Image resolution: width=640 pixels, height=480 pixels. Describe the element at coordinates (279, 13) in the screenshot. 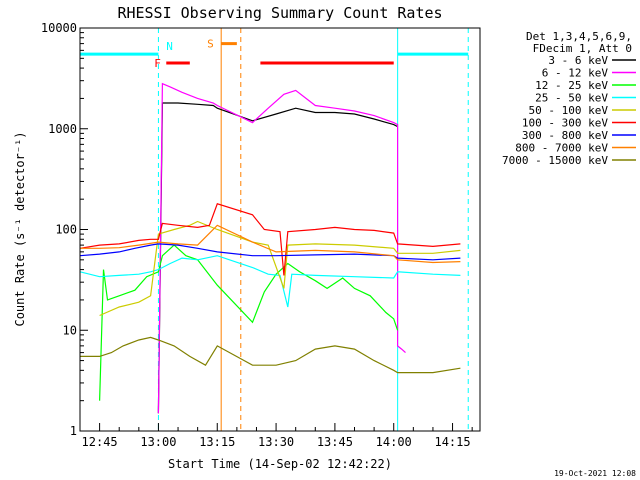

I see `chart-title: RHESSI Observing Summary Count Rates` at that location.